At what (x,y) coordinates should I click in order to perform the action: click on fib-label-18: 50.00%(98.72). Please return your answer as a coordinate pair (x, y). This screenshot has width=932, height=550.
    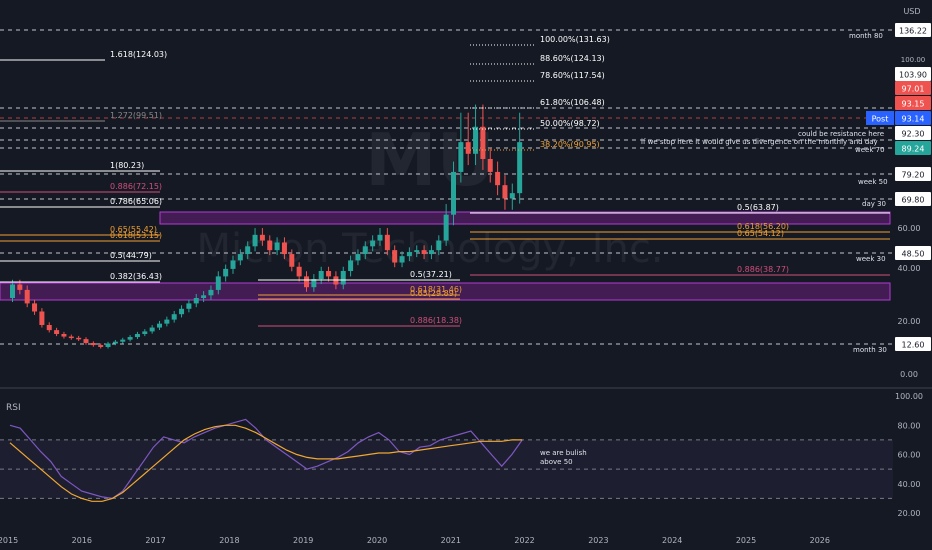
    Looking at the image, I should click on (570, 123).